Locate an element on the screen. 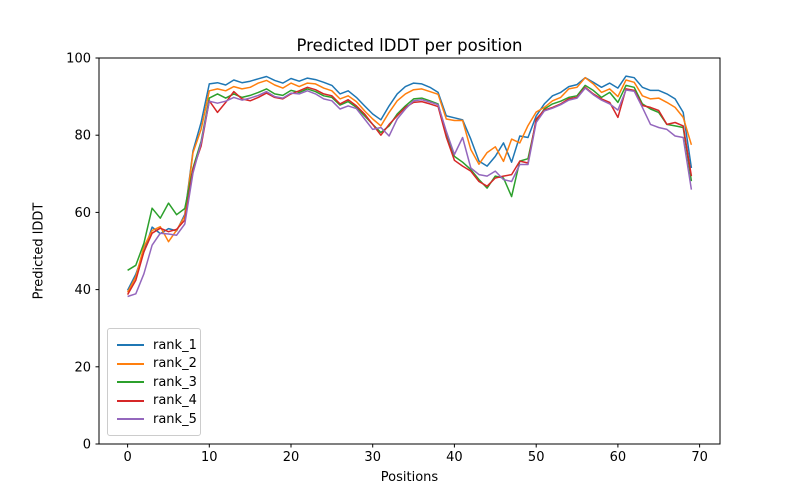 The image size is (800, 500). legend-label-rank_4: rank_4 is located at coordinates (175, 400).